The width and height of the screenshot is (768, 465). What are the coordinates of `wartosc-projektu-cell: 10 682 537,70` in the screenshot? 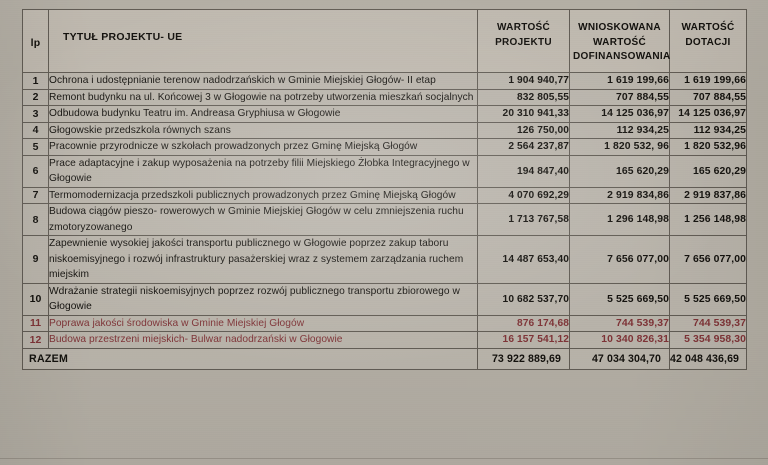 It's located at (523, 299).